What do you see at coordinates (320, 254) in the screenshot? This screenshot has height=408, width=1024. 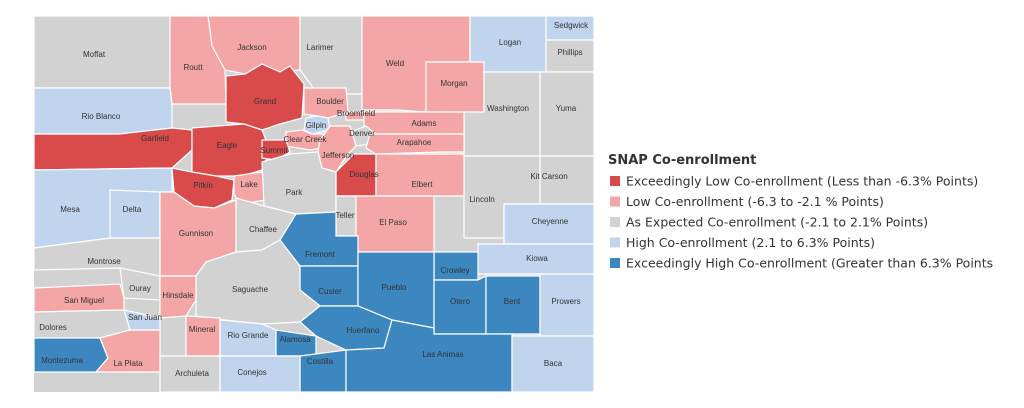 I see `county-label-fremont: Fremont` at bounding box center [320, 254].